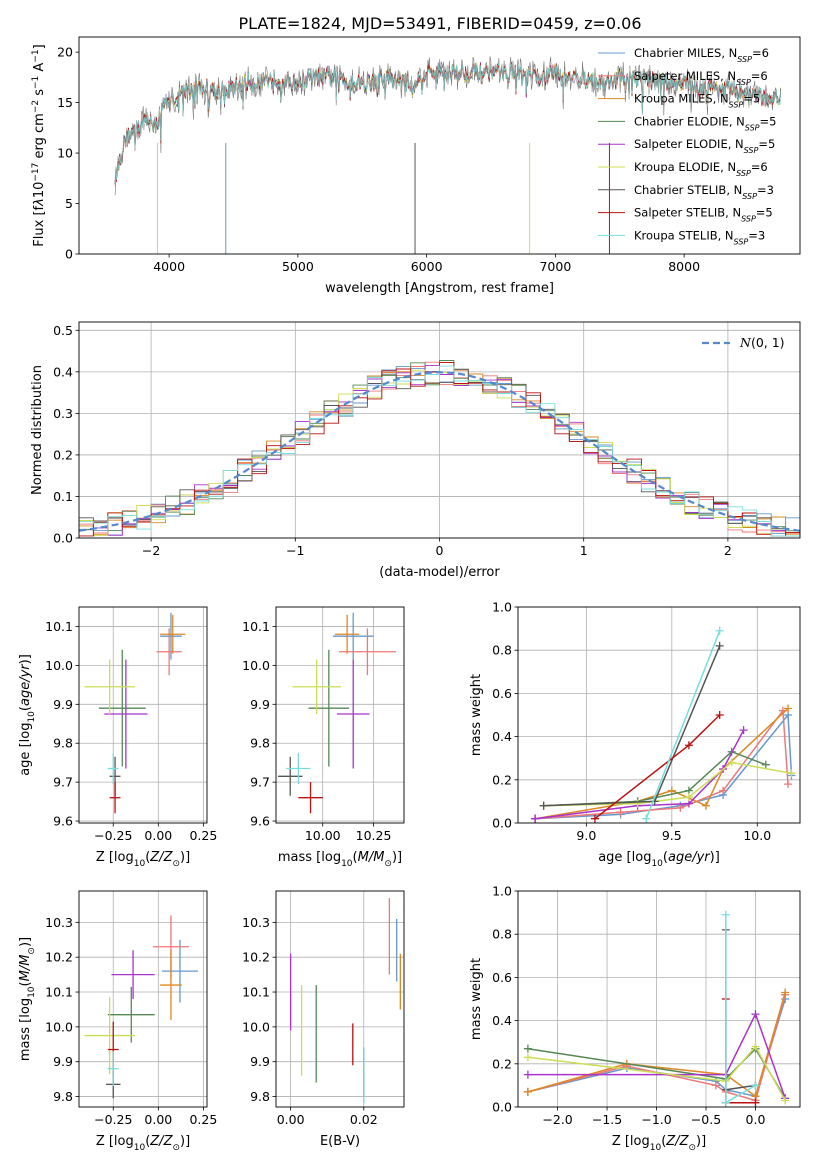 This screenshot has width=819, height=1170. What do you see at coordinates (63, 454) in the screenshot?
I see `y-tick-label: 0.2` at bounding box center [63, 454].